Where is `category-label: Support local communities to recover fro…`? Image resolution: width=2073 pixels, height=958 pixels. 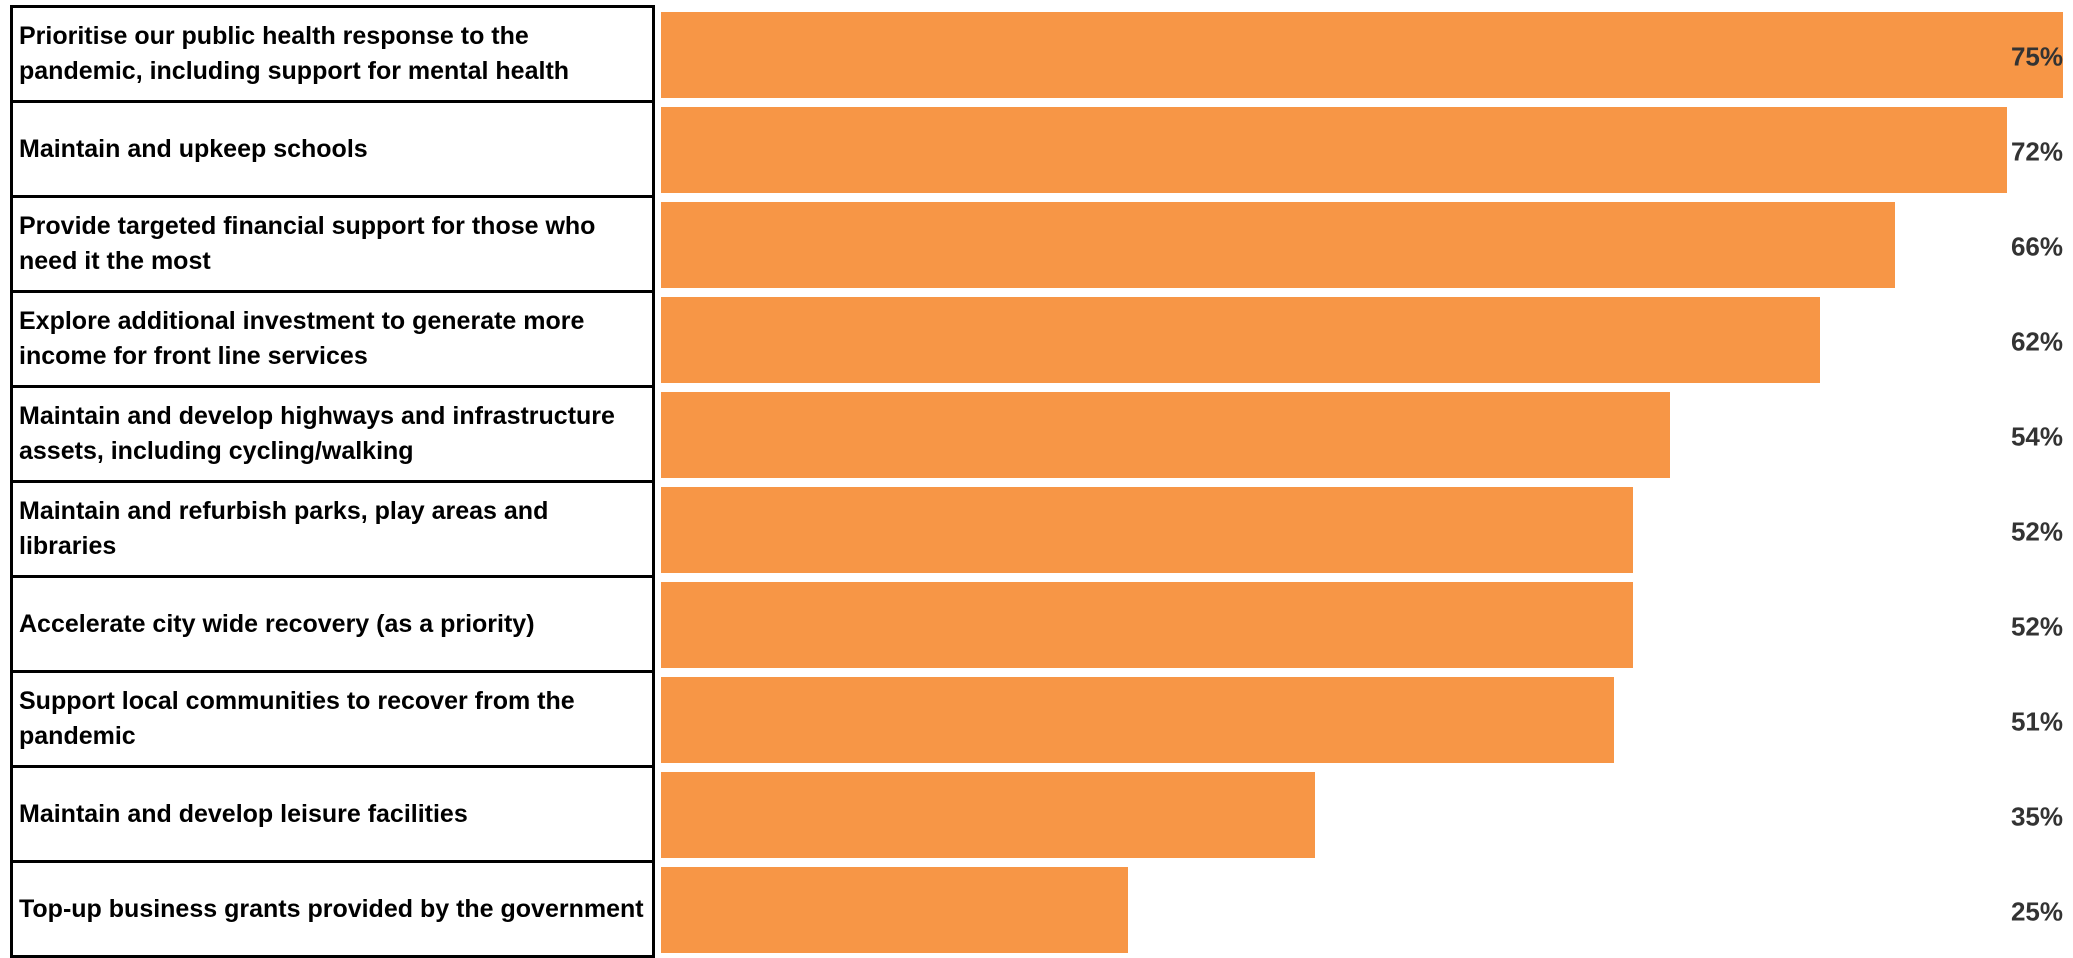 category-label: Support local communities to recover fro… is located at coordinates (332, 720).